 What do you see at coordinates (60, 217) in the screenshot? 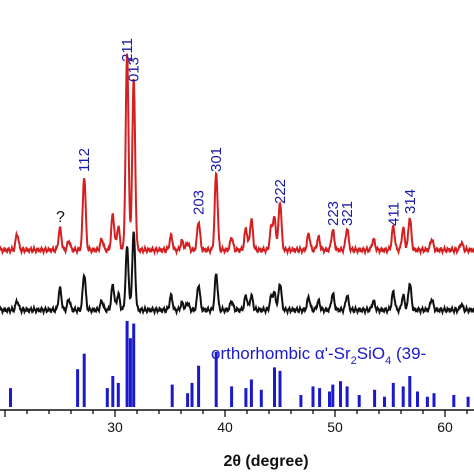
I see `unknown-peak-marker: ?` at bounding box center [60, 217].